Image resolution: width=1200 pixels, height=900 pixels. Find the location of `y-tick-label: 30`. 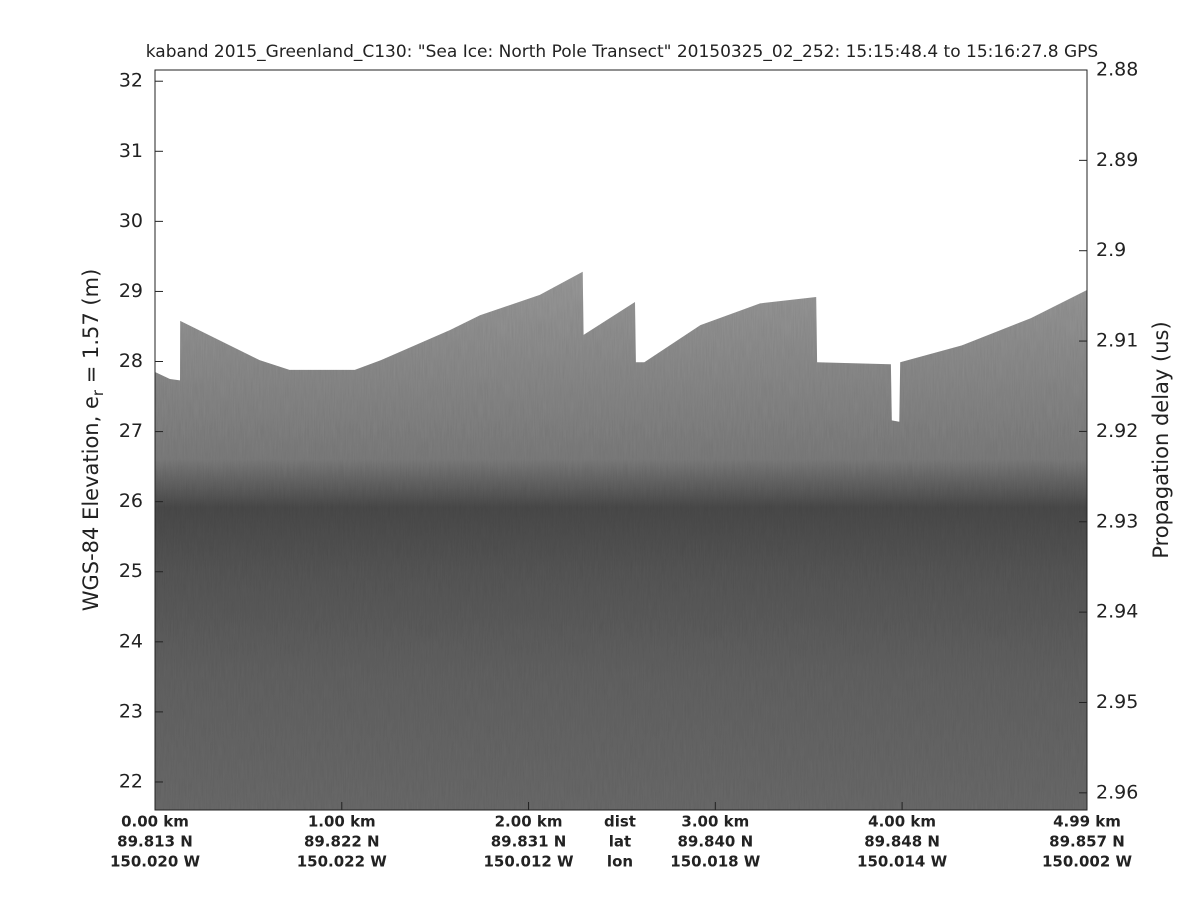

y-tick-label: 30 is located at coordinates (131, 221).